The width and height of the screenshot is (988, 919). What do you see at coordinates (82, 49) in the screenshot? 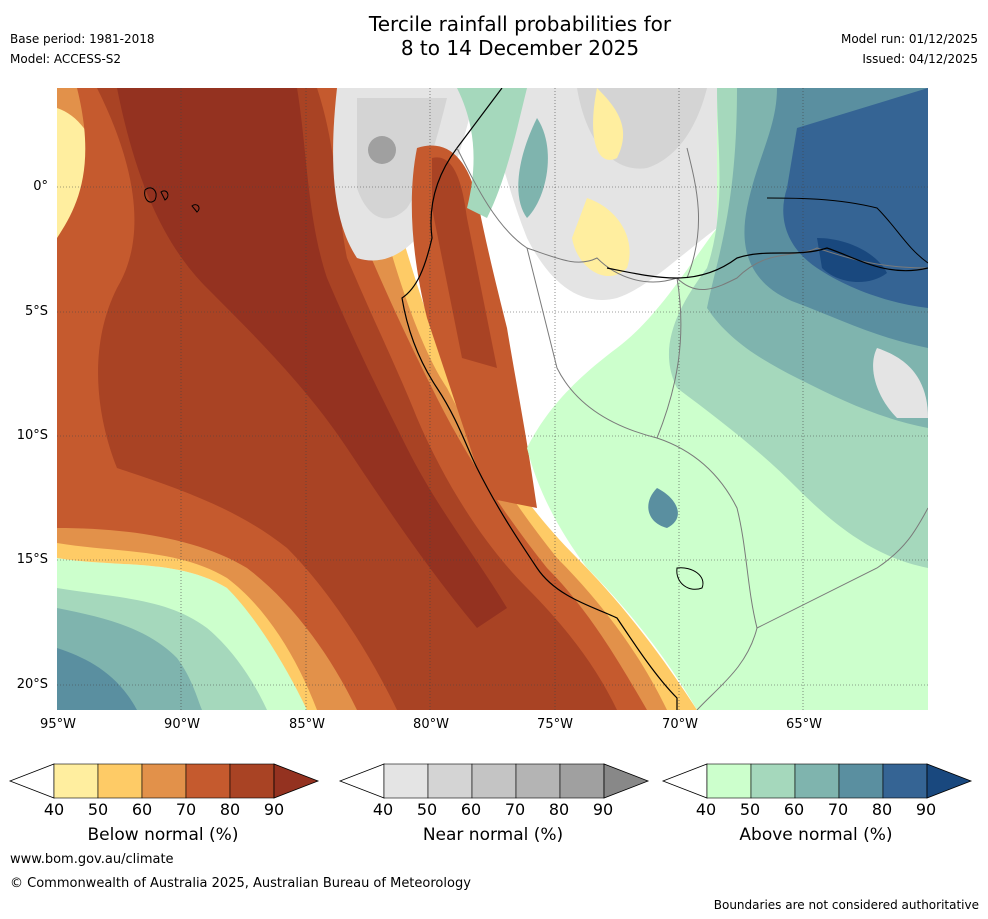
I see `meta-left: Base period: 1981-2018 Model: ACCESS-S2` at bounding box center [82, 49].